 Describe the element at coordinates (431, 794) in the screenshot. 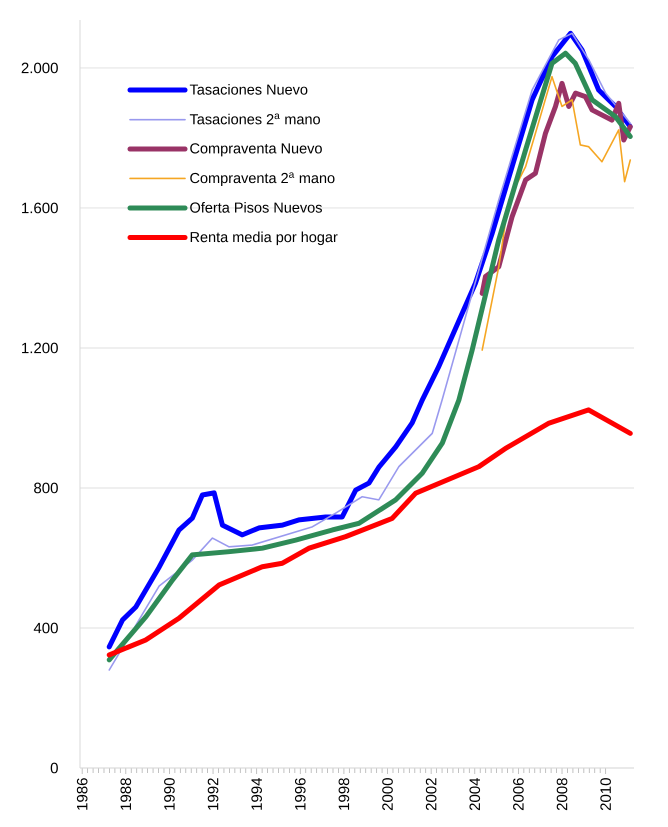

I see `x-tick-label: 2002` at that location.